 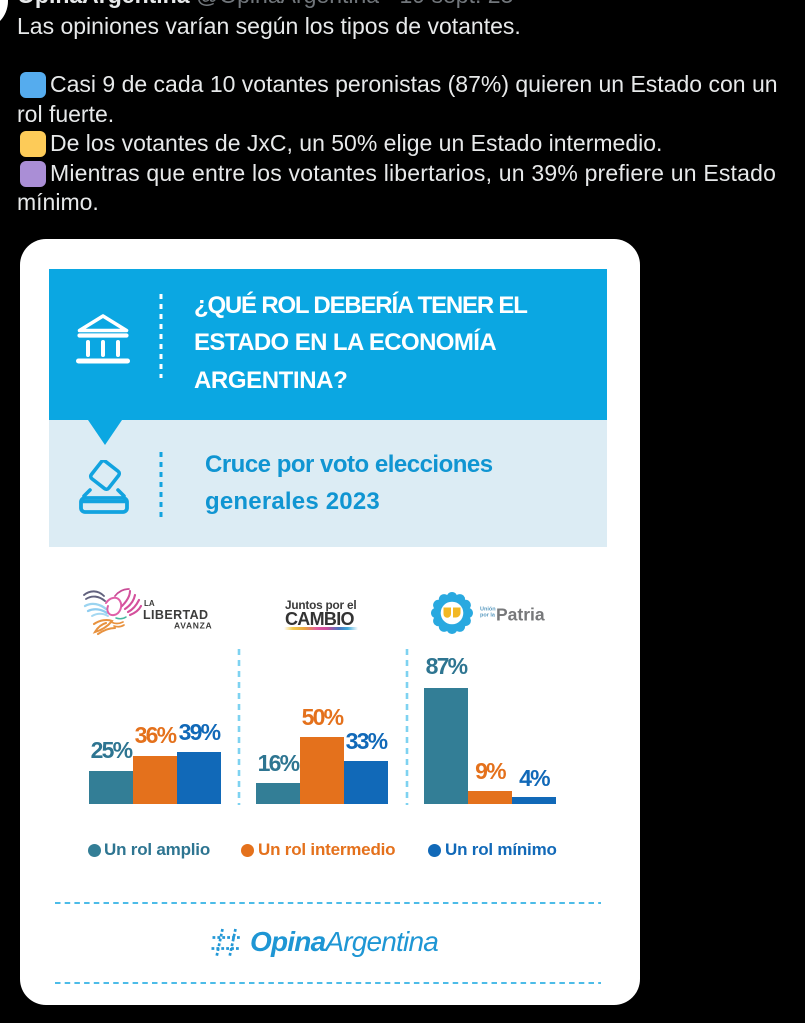 I want to click on svg-text: por la, so click(x=488, y=616).